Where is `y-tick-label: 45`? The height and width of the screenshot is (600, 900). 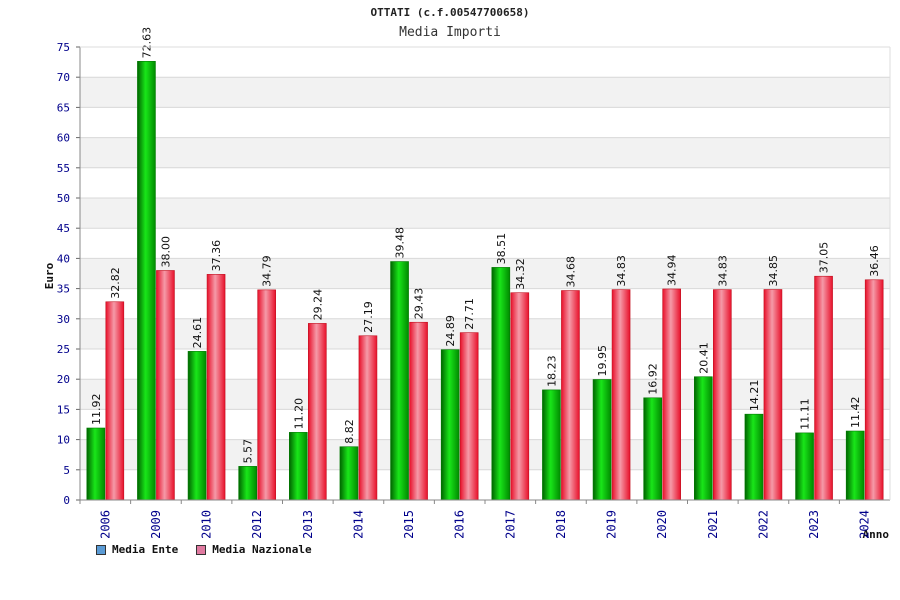 y-tick-label: 45 is located at coordinates (63, 228).